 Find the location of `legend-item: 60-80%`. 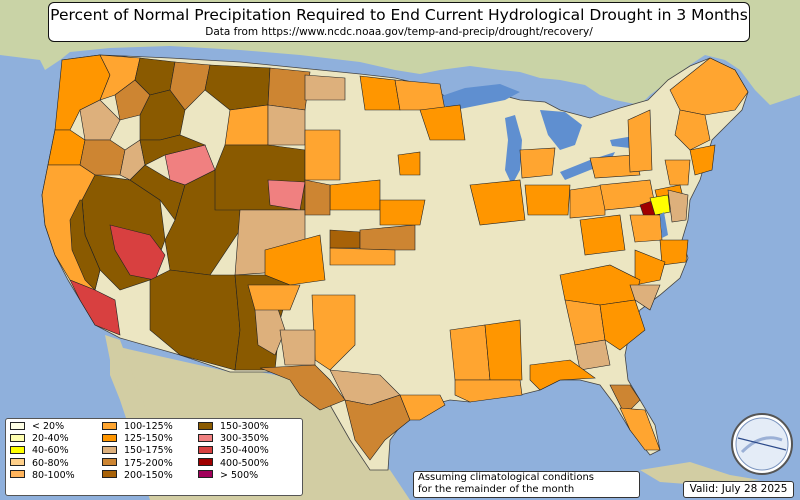

legend-item: 60-80% is located at coordinates (42, 464).